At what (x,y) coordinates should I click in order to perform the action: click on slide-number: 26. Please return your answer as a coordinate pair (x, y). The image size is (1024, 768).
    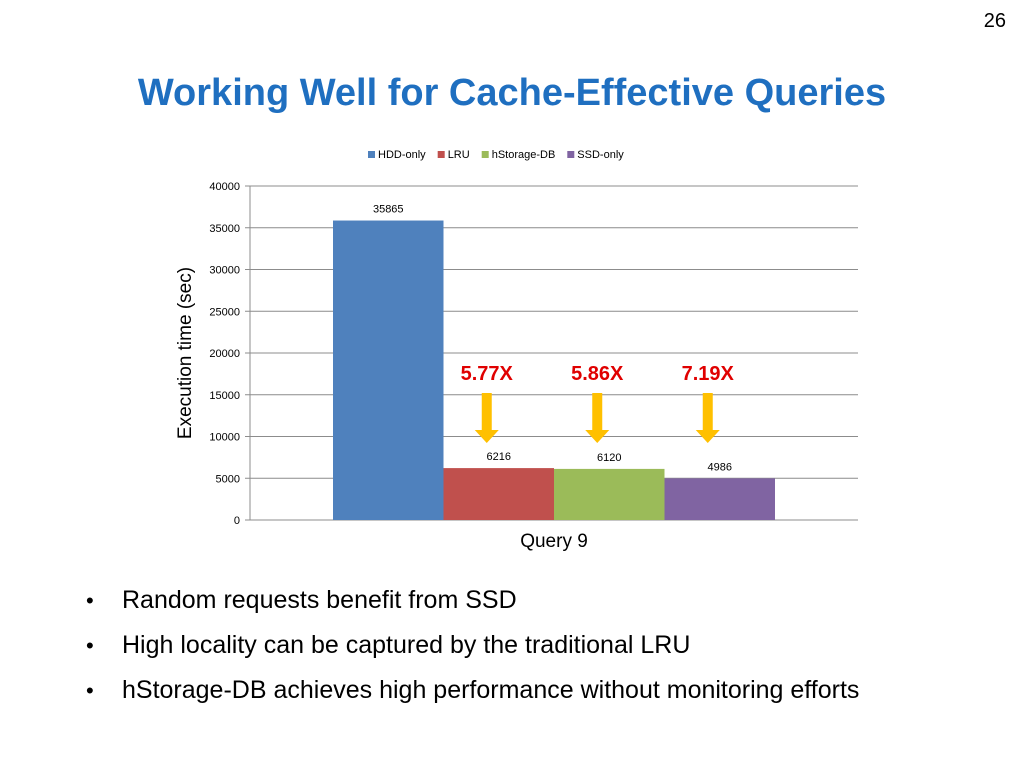
    Looking at the image, I should click on (994, 21).